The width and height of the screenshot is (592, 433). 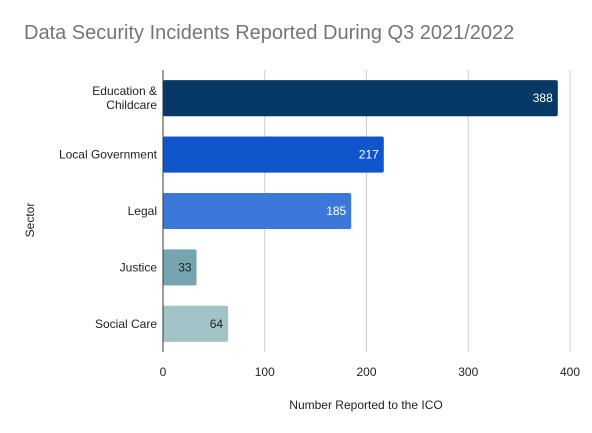 I want to click on category-label-0: Education & Childcare, so click(x=124, y=98).